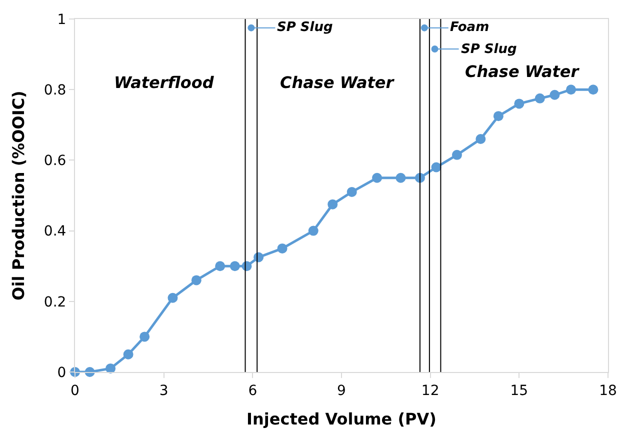 This screenshot has width=629, height=437. I want to click on y-tick-label: 1, so click(61, 20).